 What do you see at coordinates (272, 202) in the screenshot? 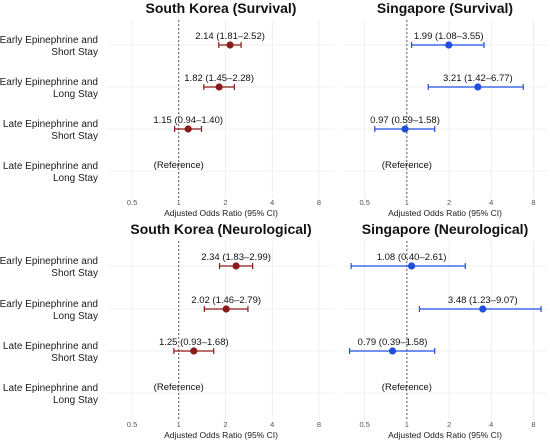
I see `panel-1-tick-label-3: 4` at bounding box center [272, 202].